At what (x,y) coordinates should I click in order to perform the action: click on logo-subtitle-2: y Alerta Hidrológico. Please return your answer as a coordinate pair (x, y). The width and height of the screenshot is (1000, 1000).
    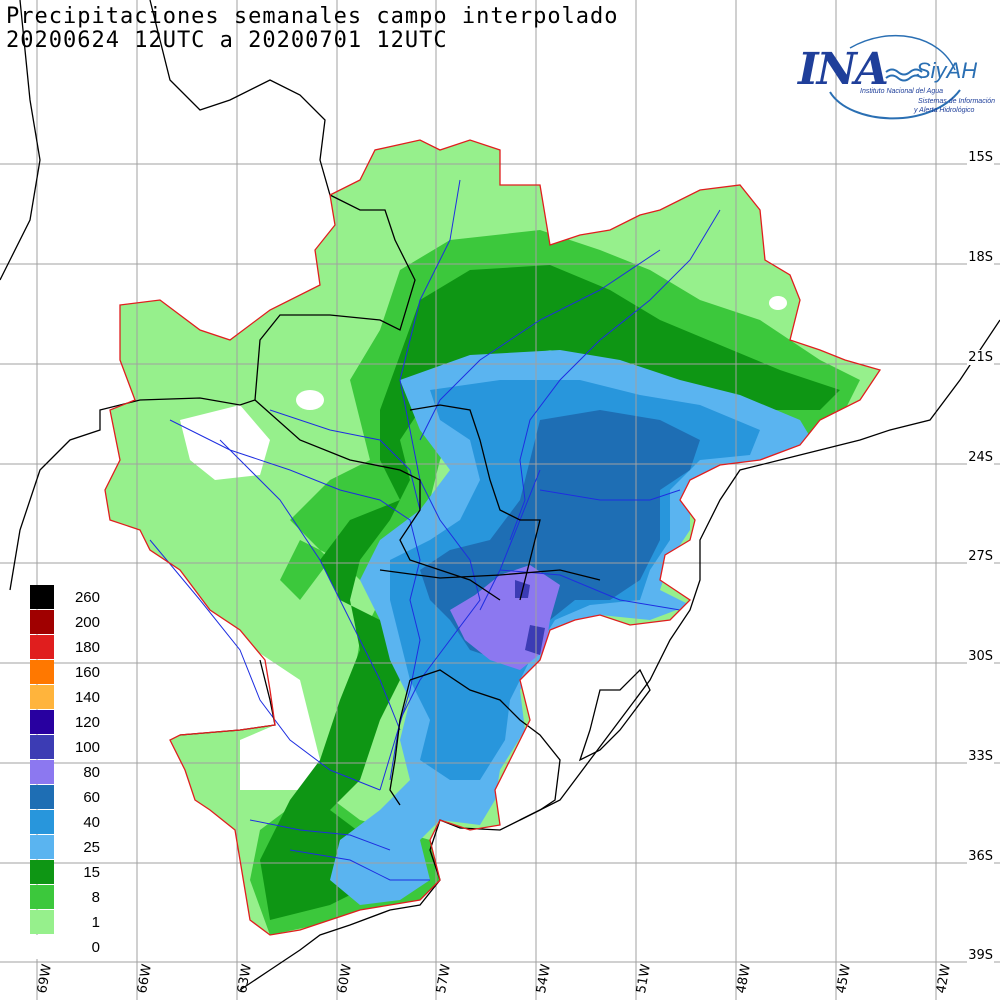
    Looking at the image, I should click on (944, 110).